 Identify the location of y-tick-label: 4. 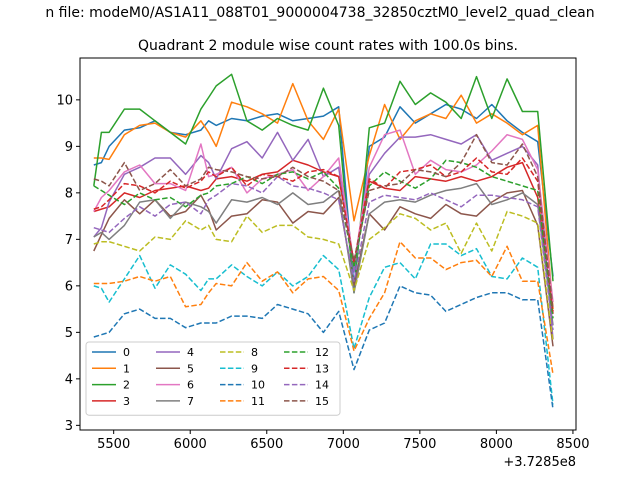
(69, 379).